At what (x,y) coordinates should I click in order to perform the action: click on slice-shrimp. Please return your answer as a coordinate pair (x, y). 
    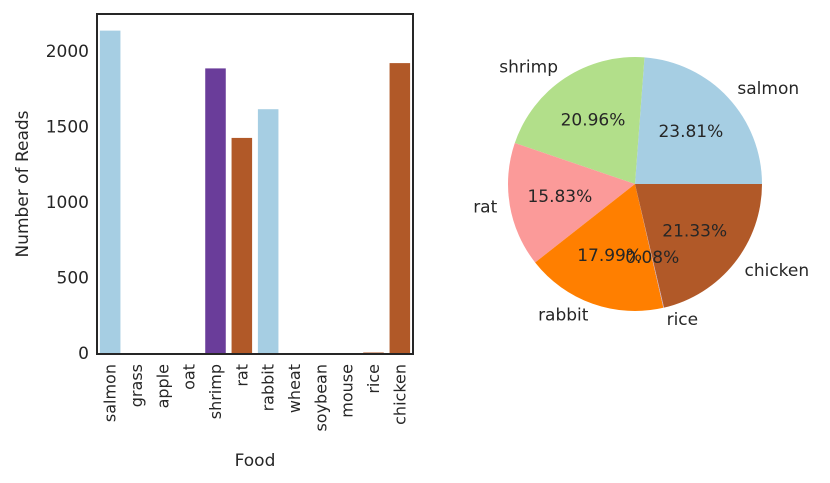
    Looking at the image, I should click on (579, 120).